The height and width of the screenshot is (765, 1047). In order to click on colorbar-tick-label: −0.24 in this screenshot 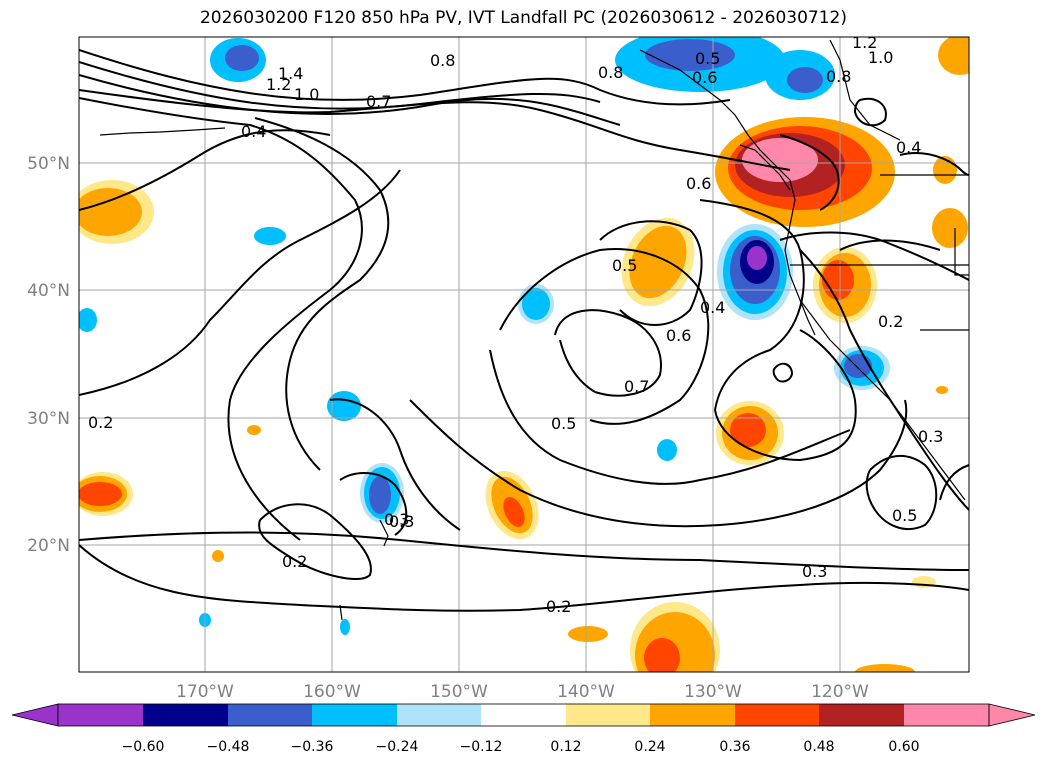, I will do `click(397, 747)`.